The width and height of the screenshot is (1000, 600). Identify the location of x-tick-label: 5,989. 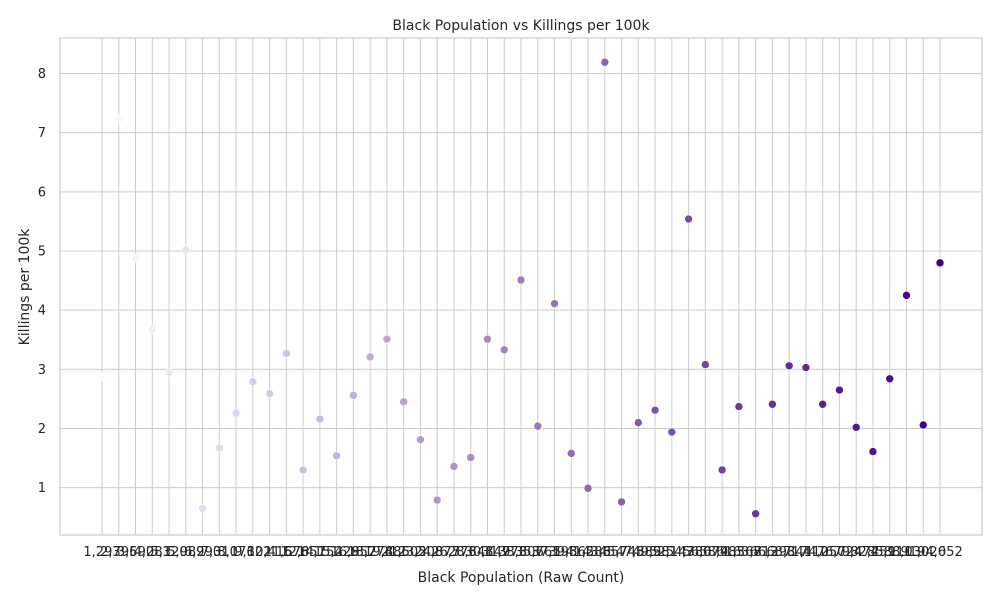
(185, 552).